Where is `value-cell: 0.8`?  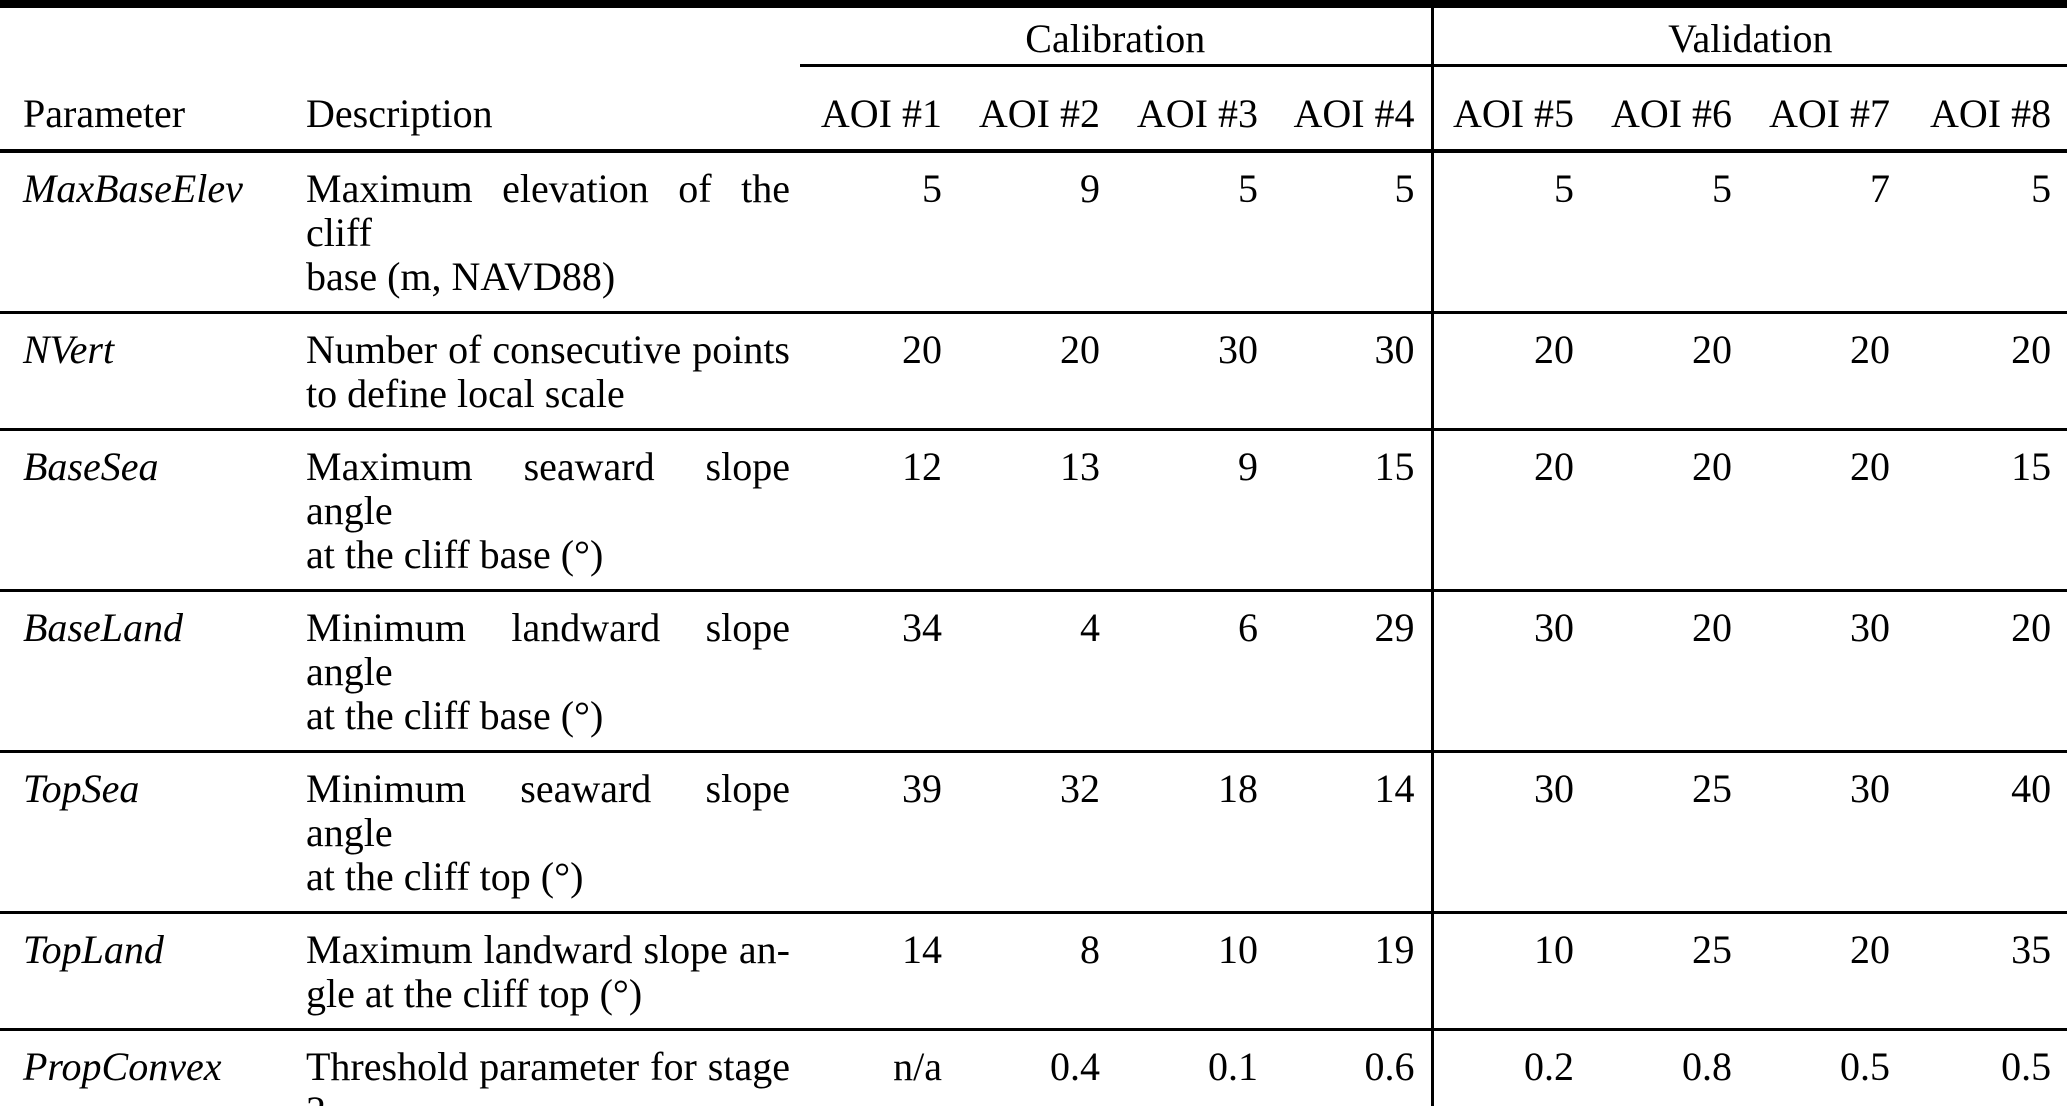 value-cell: 0.8 is located at coordinates (1669, 1067).